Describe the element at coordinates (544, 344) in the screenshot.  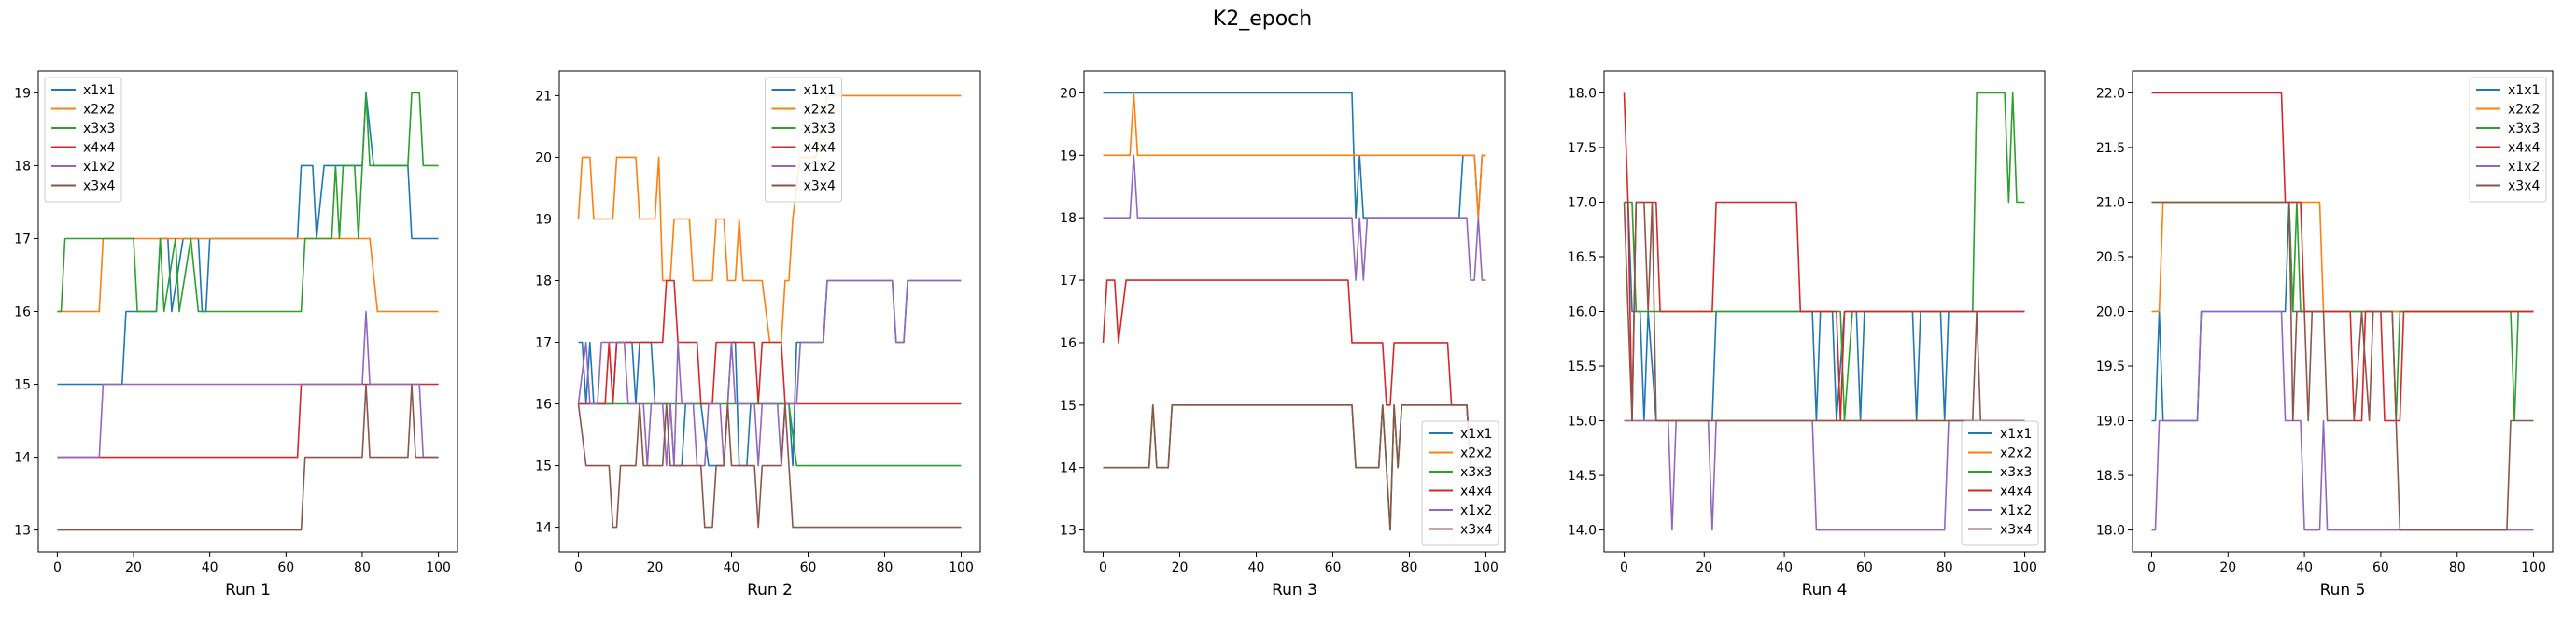
I see `y-tick-label: 17` at that location.